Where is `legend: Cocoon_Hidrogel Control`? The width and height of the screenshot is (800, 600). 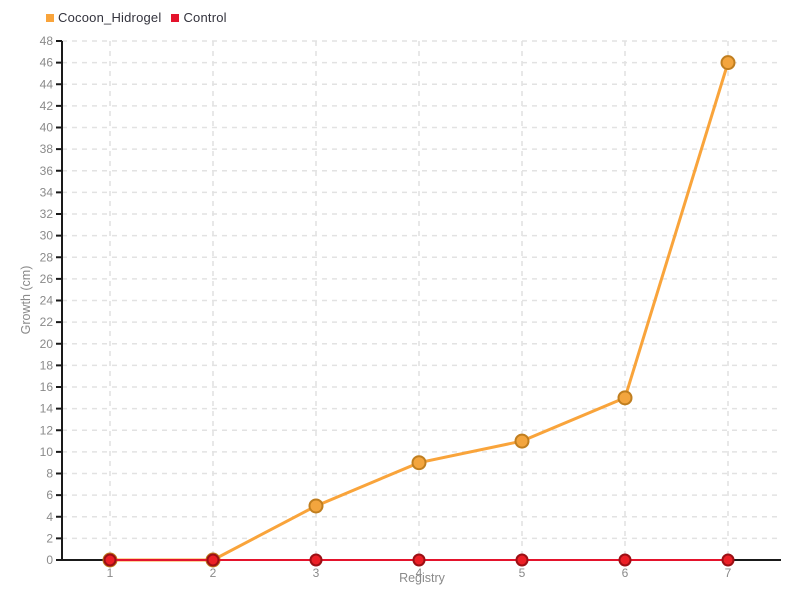
legend: Cocoon_Hidrogel Control is located at coordinates (136, 17).